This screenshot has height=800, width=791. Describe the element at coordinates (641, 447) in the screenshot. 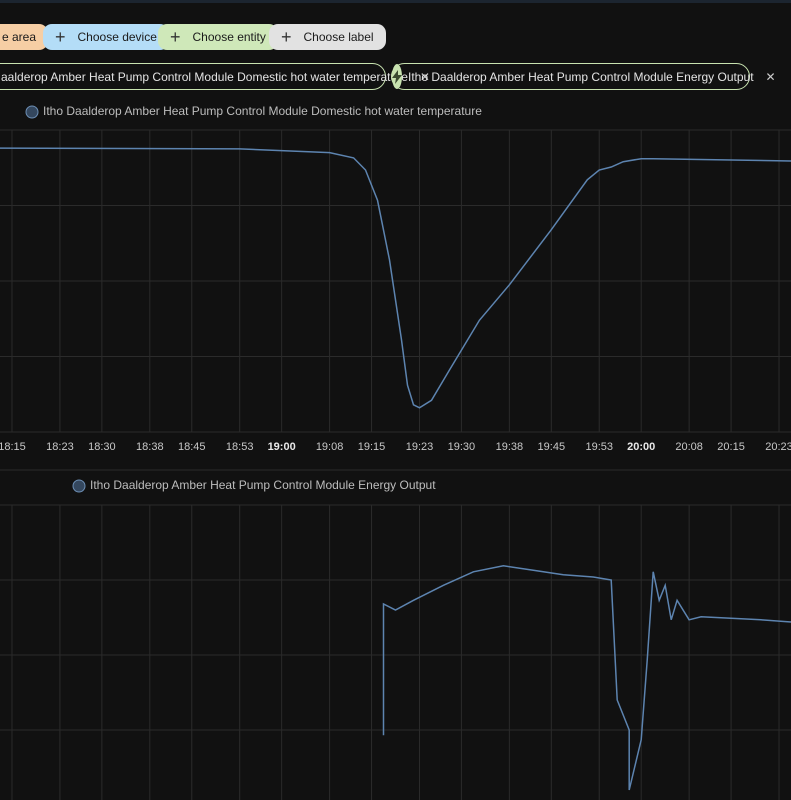

I see `x-tick-label: 20:00` at that location.